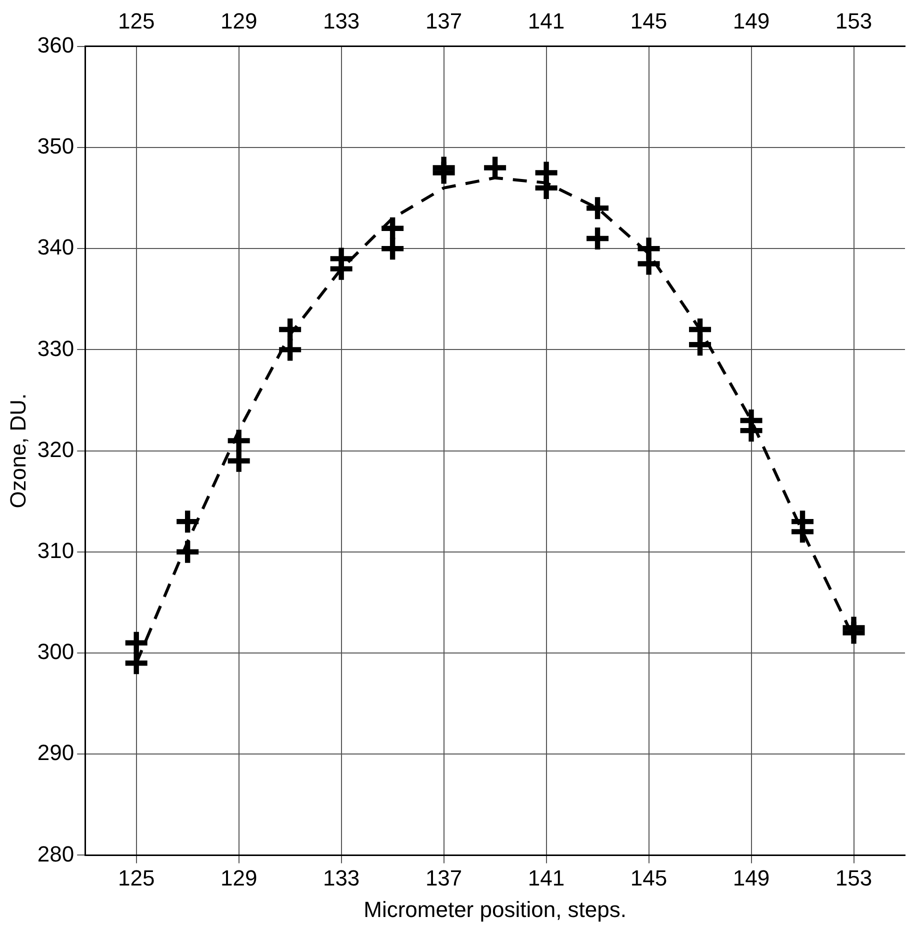 The height and width of the screenshot is (930, 921). Describe the element at coordinates (55, 651) in the screenshot. I see `y-tick-label: 300` at that location.